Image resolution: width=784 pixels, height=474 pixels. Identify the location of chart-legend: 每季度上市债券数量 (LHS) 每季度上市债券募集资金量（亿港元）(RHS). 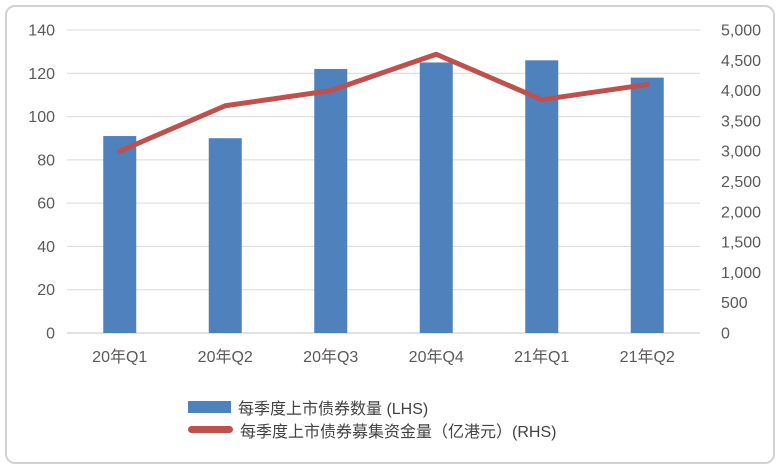
(372, 419).